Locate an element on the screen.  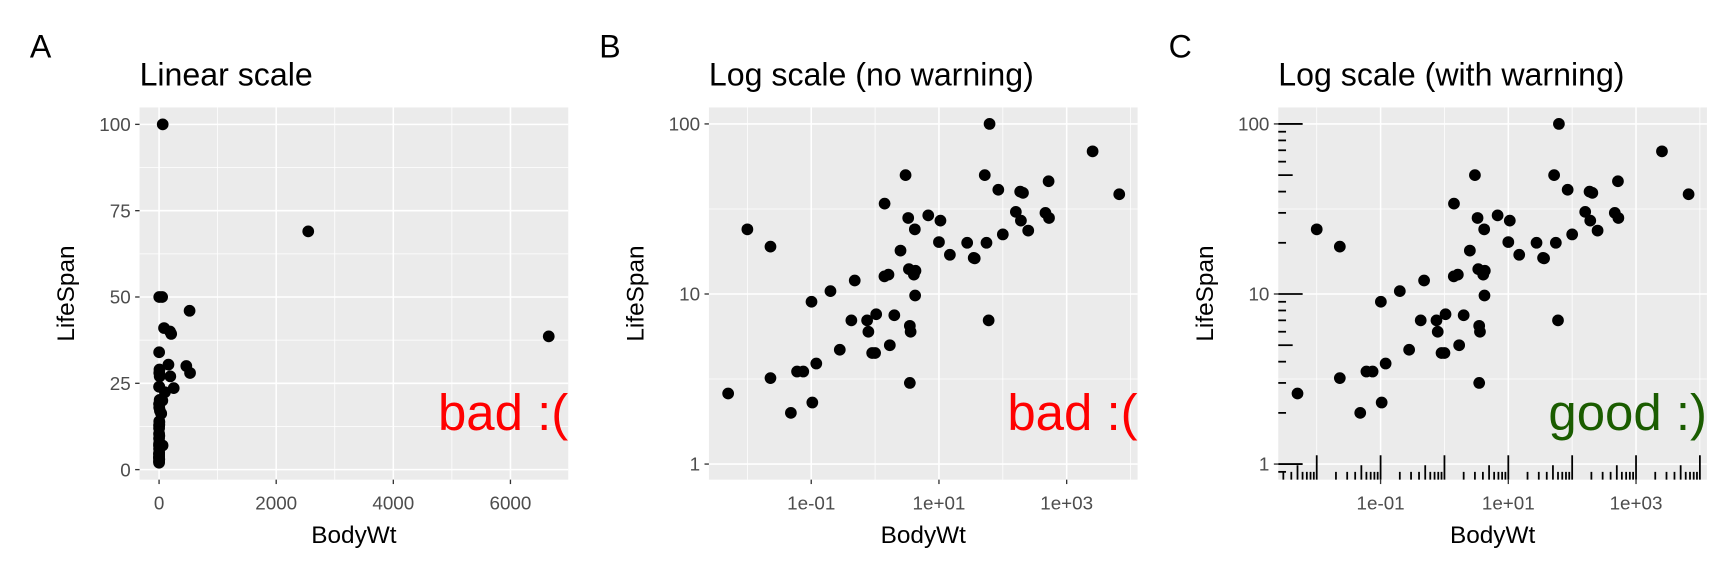
panel-label: A is located at coordinates (41, 47).